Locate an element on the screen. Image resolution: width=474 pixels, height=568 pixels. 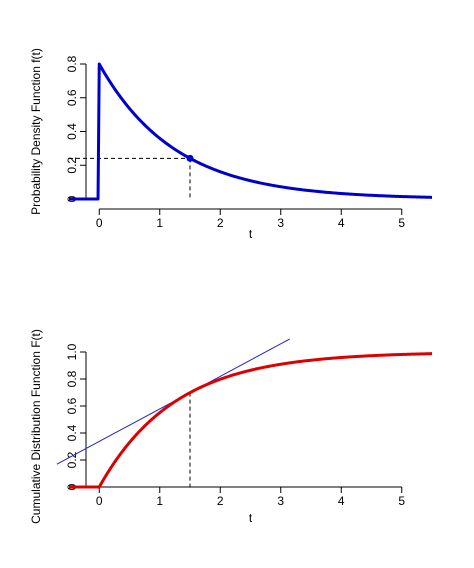
y-axis-title: Cumulative Distribution Function F(t) is located at coordinates (36, 426).